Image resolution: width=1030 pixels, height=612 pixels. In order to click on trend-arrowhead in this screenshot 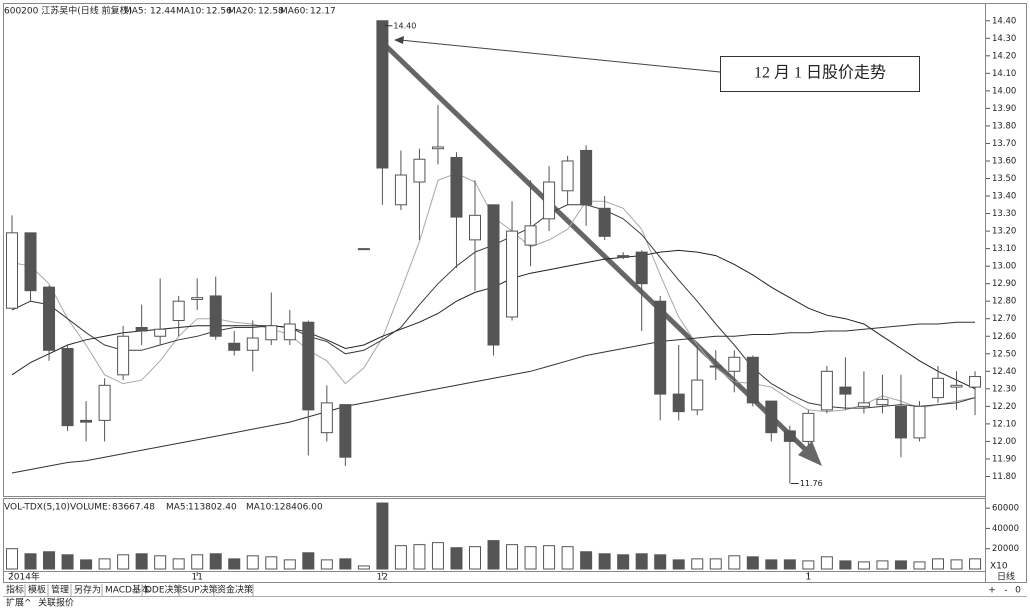, I will do `click(810, 453)`.